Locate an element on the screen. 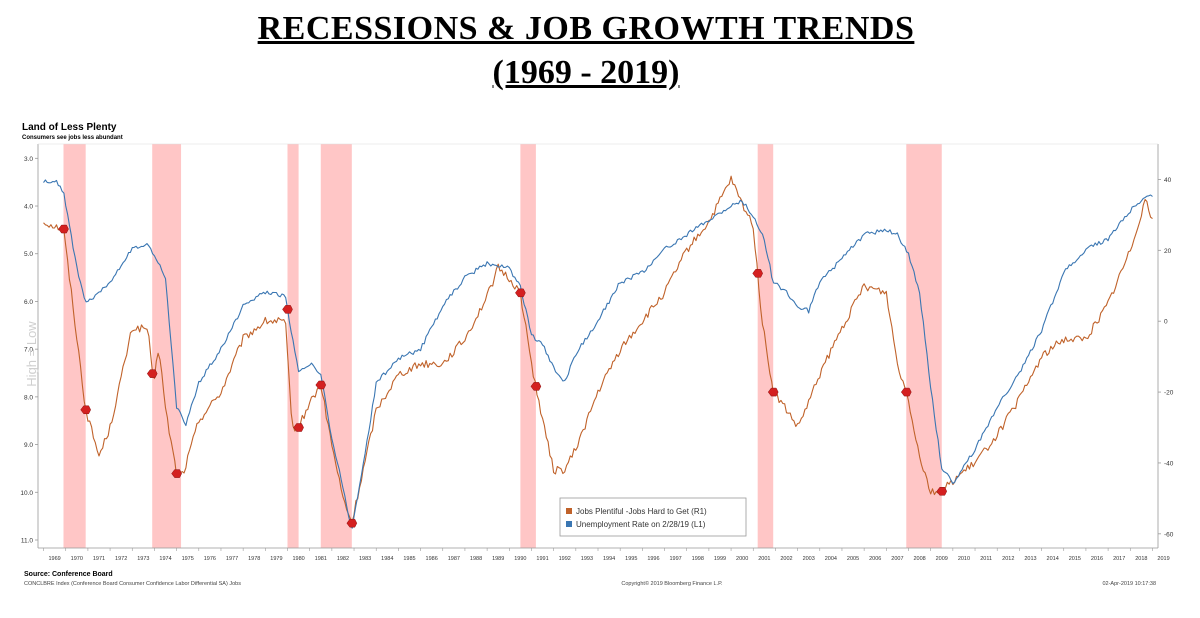 The width and height of the screenshot is (1200, 618). page-subtitle: (1969 - 2019) is located at coordinates (586, 72).